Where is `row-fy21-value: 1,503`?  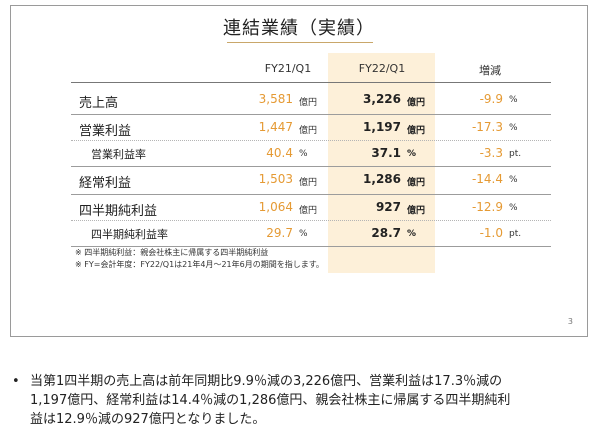 row-fy21-value: 1,503 is located at coordinates (275, 179).